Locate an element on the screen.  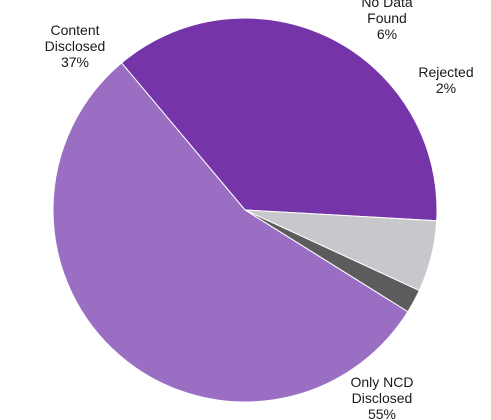
slice-label-only-ncd-disclosed: Only NCD Disclosed 55% is located at coordinates (381, 397).